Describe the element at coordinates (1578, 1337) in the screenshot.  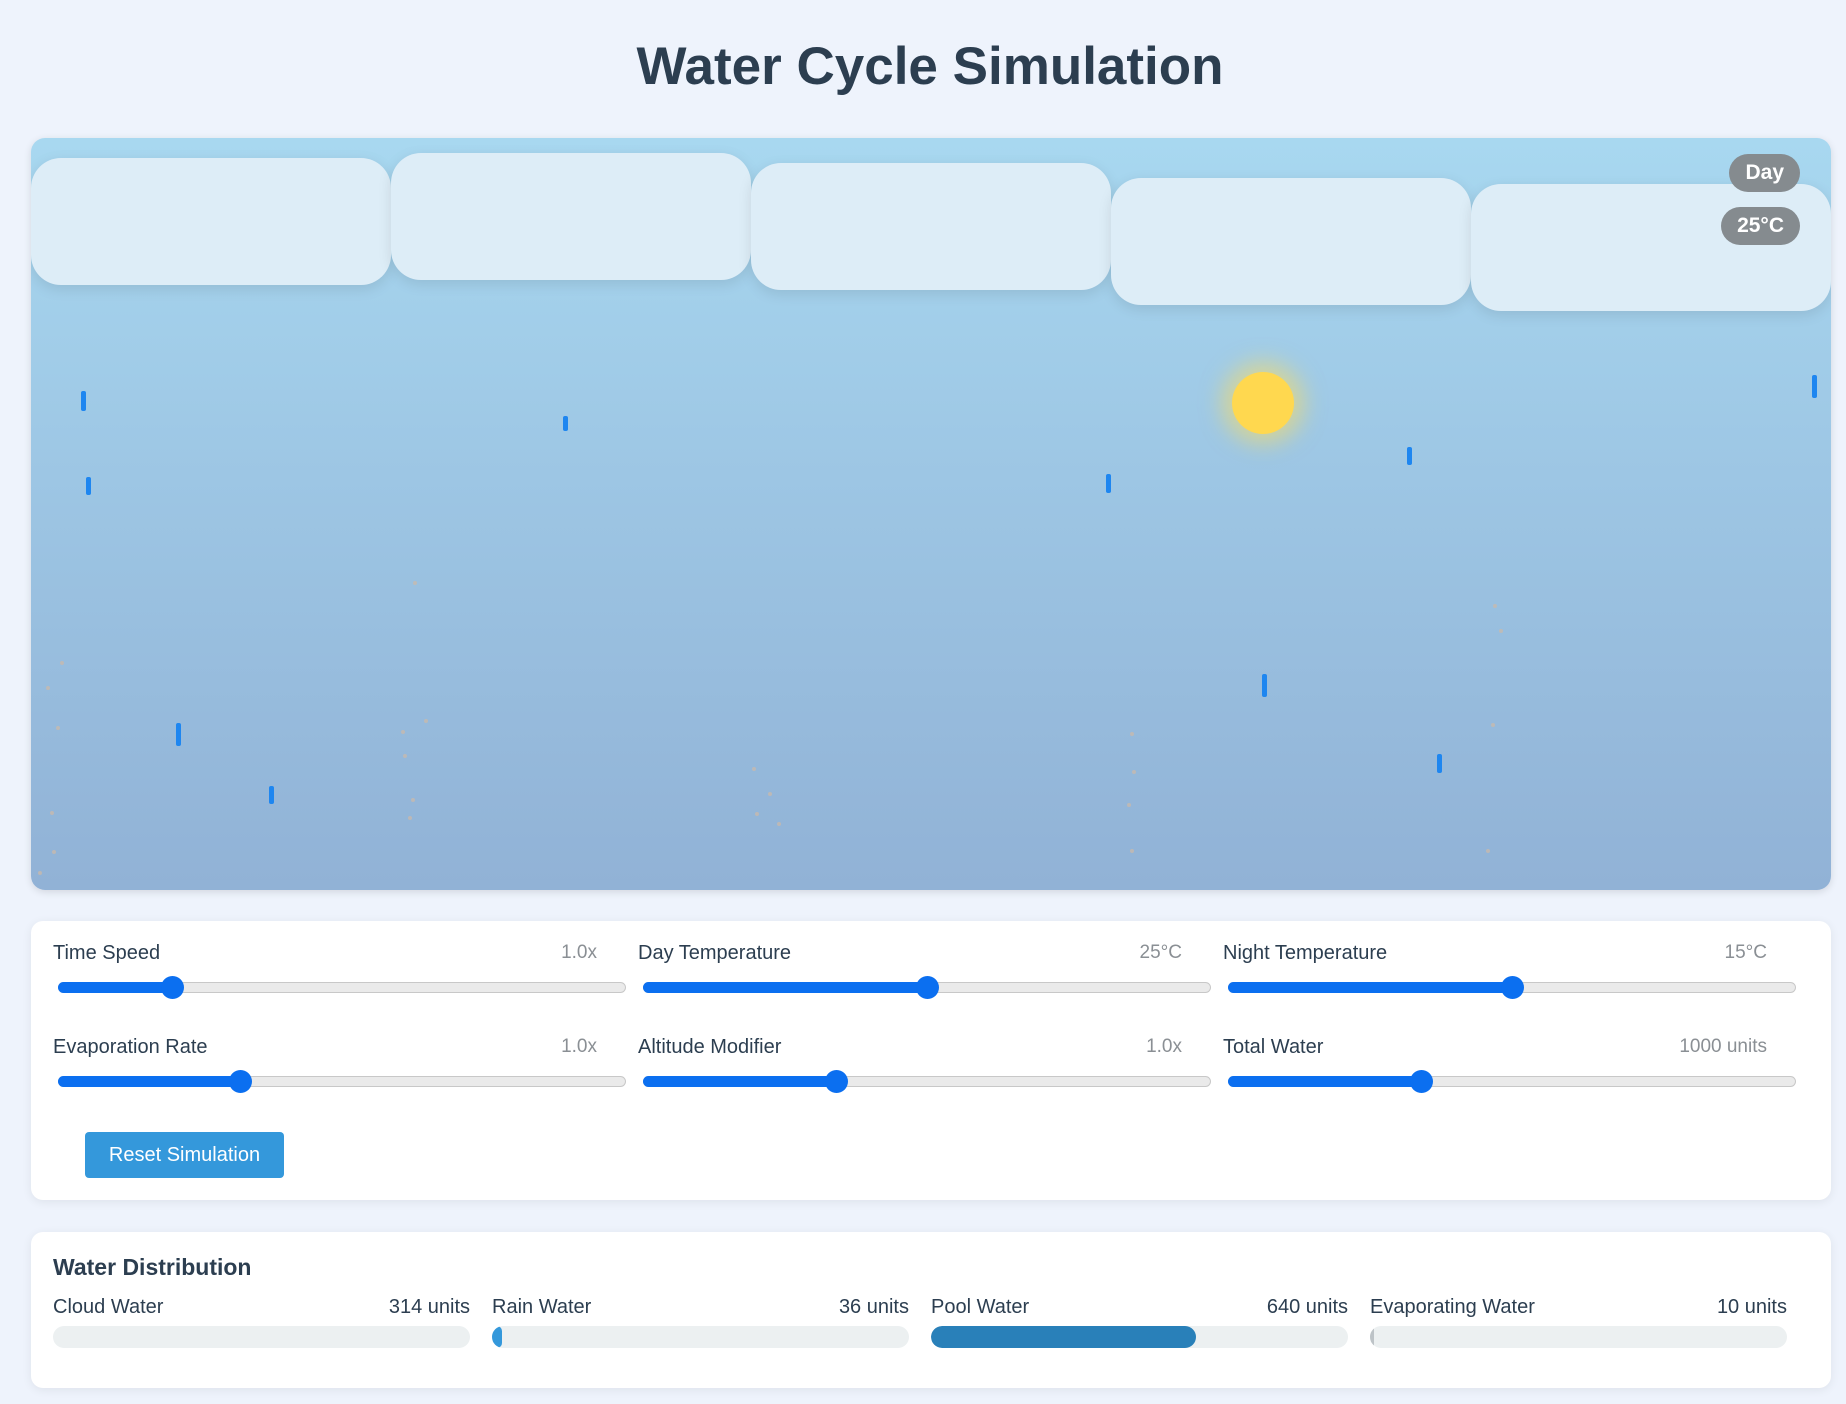
I see `evaporating-water-bar` at that location.